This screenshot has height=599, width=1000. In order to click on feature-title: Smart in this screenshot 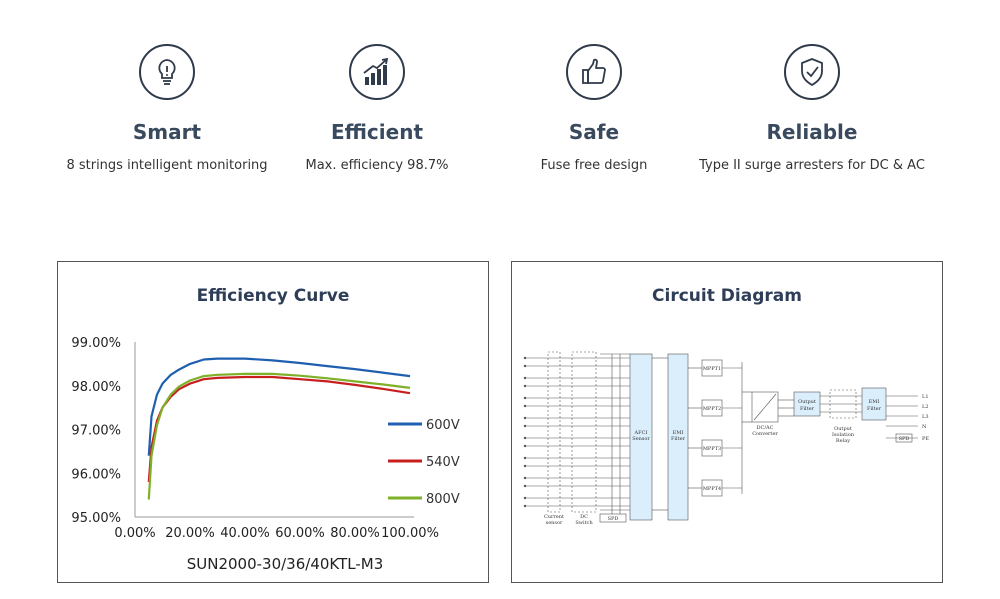, I will do `click(167, 132)`.